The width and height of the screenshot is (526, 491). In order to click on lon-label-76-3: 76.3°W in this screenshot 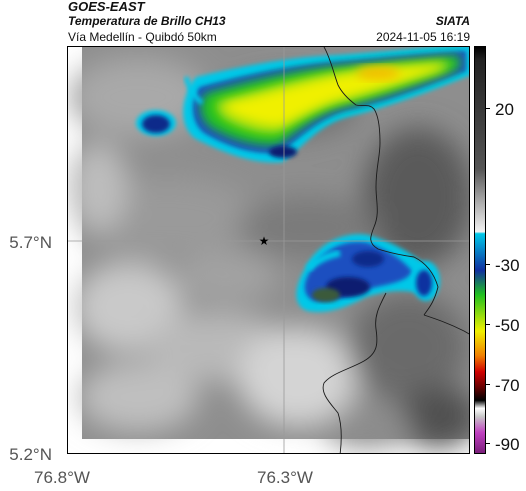, I will do `click(285, 477)`.